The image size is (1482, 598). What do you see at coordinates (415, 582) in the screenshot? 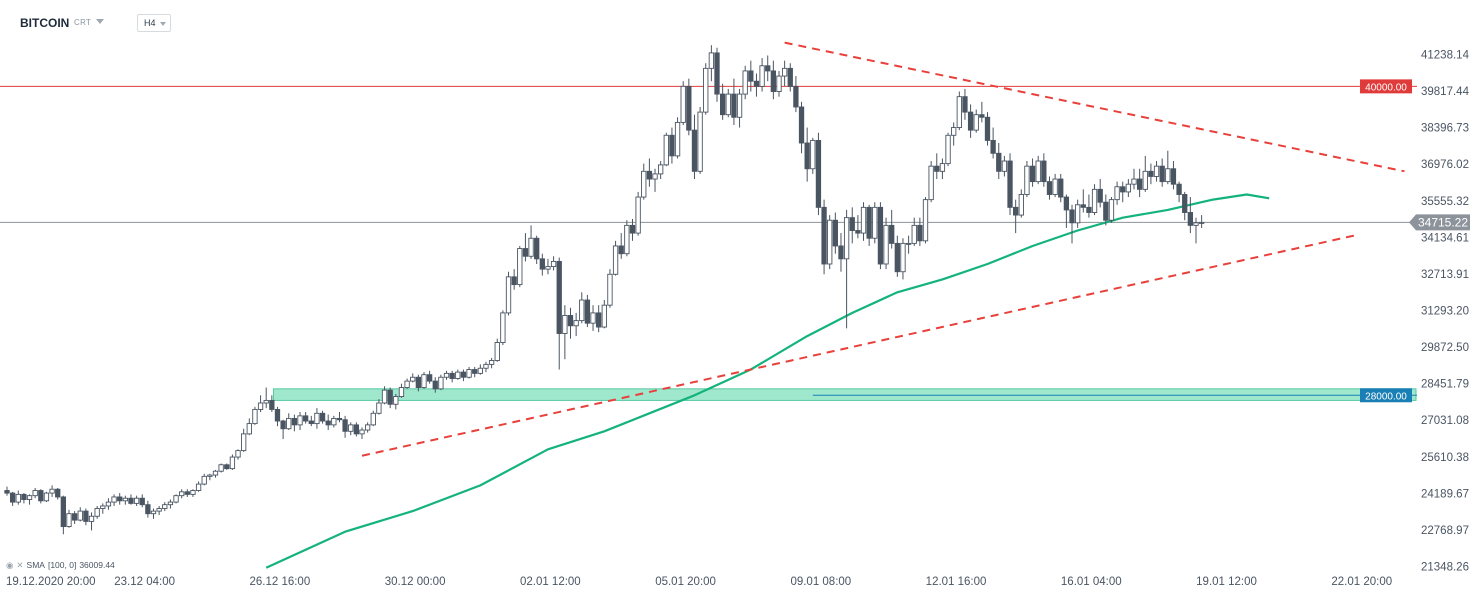
I see `x-tick-label: 30.12 00:00` at bounding box center [415, 582].